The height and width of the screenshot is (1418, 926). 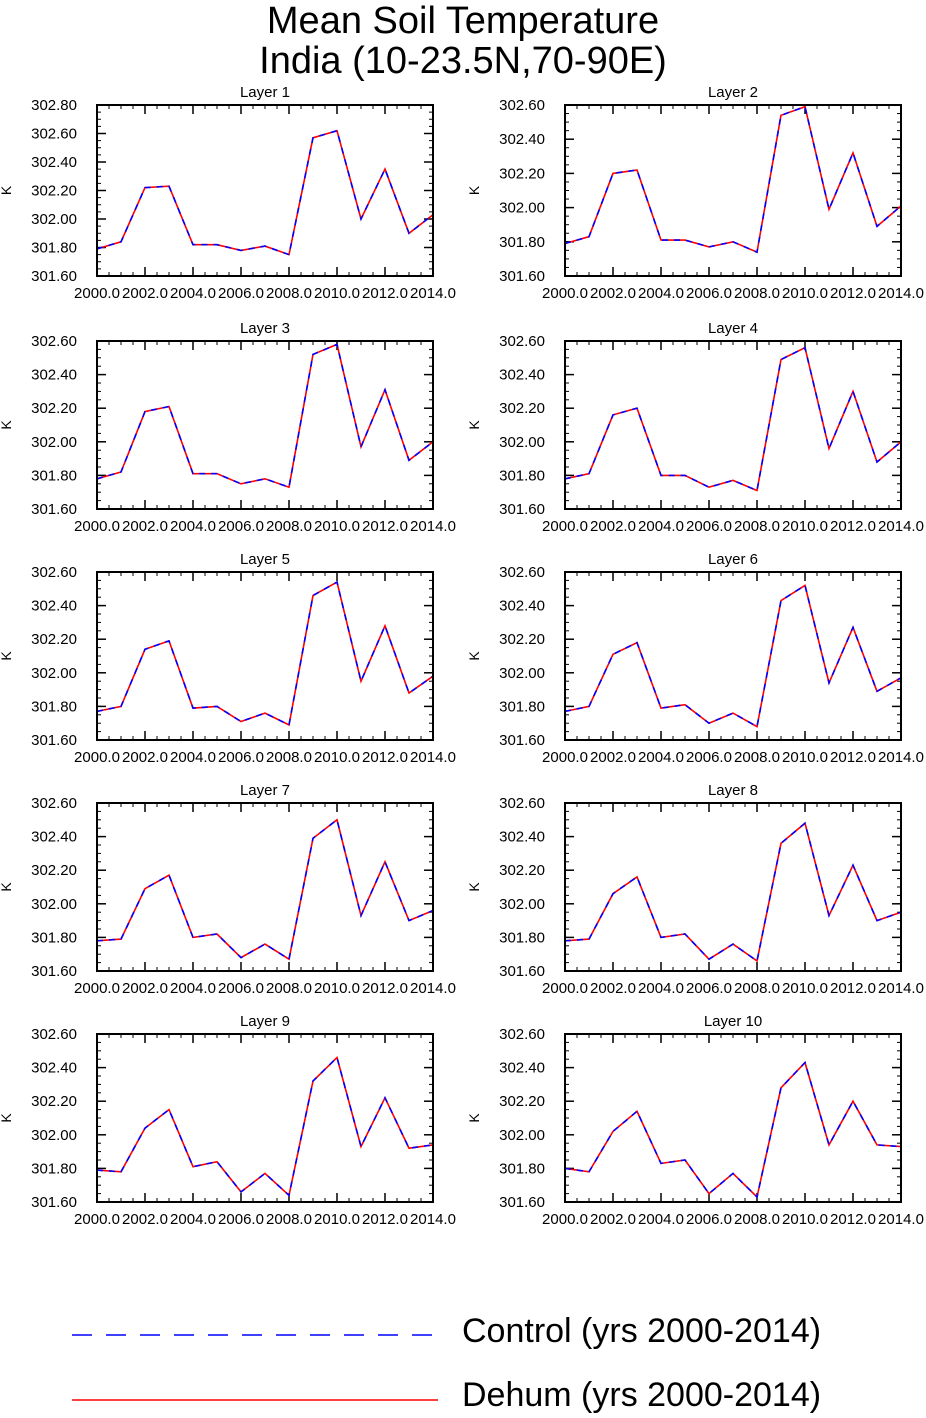 I want to click on chart-title: Layer 2, so click(x=733, y=92).